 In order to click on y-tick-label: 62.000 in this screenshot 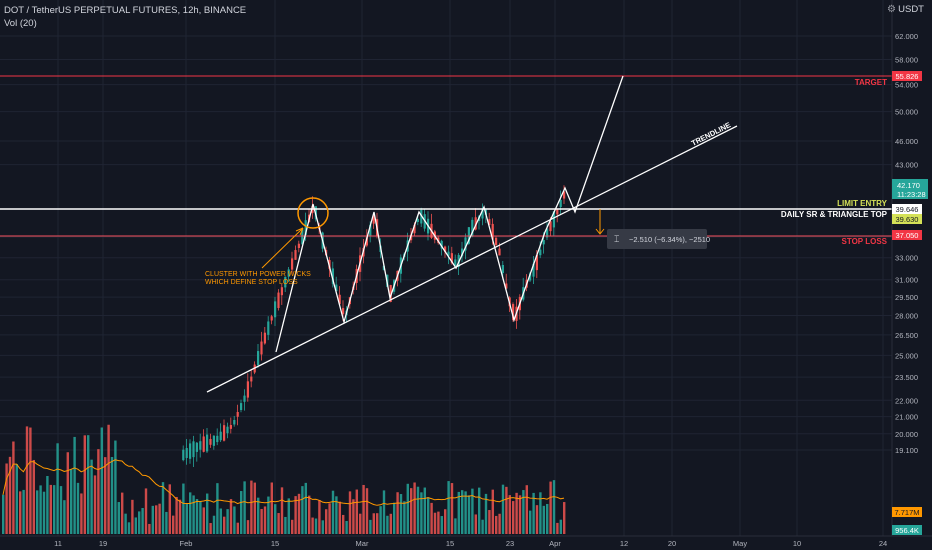, I will do `click(906, 36)`.